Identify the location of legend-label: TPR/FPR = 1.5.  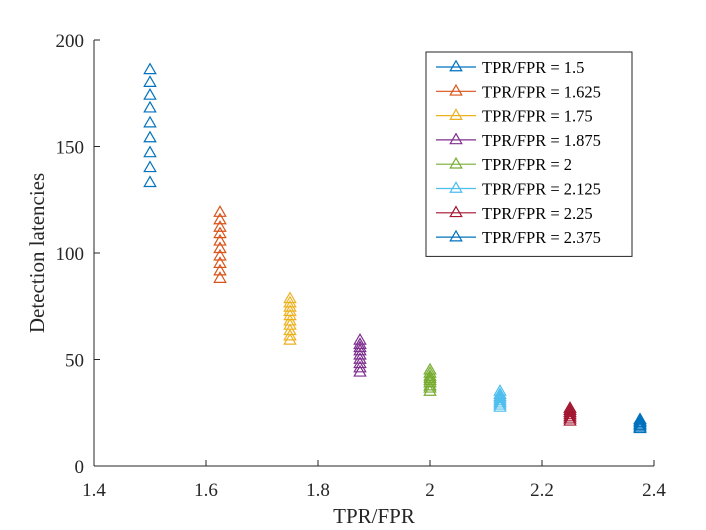
(533, 67).